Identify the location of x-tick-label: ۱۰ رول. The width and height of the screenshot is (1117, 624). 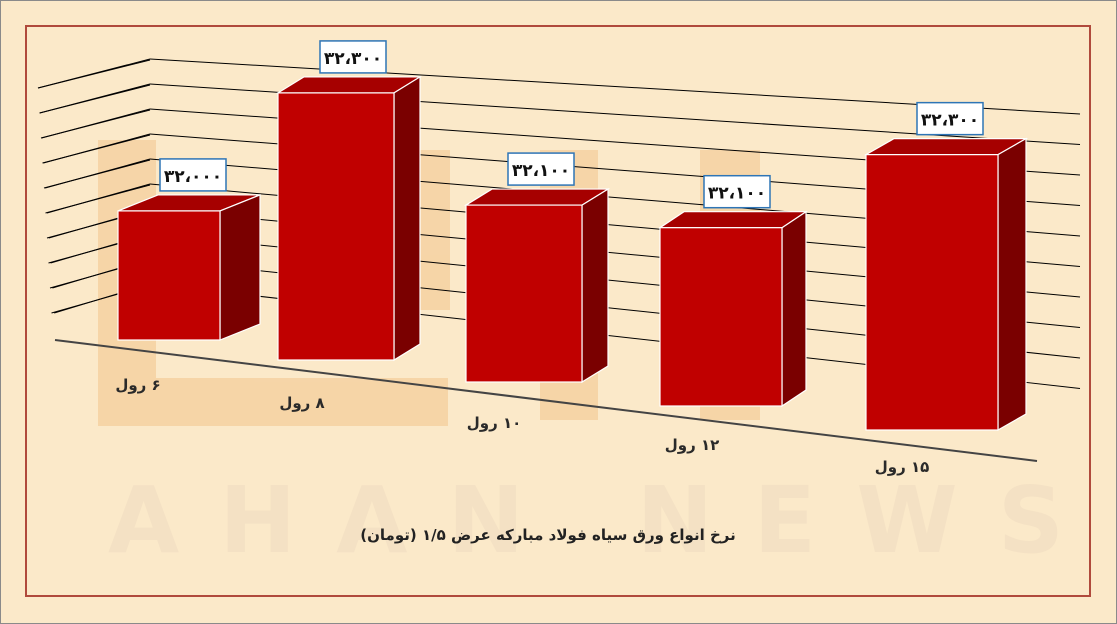
(494, 423).